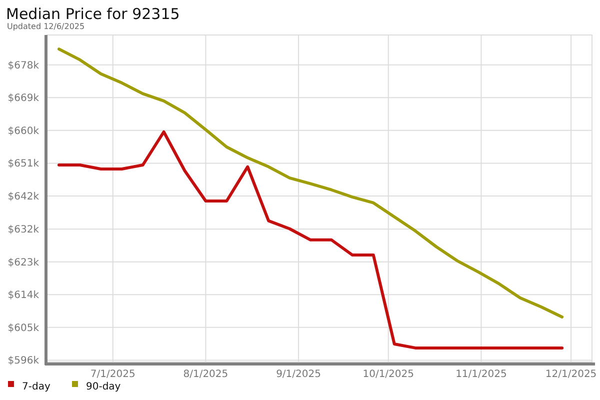  Describe the element at coordinates (24, 361) in the screenshot. I see `y-tick-label: $596k` at that location.